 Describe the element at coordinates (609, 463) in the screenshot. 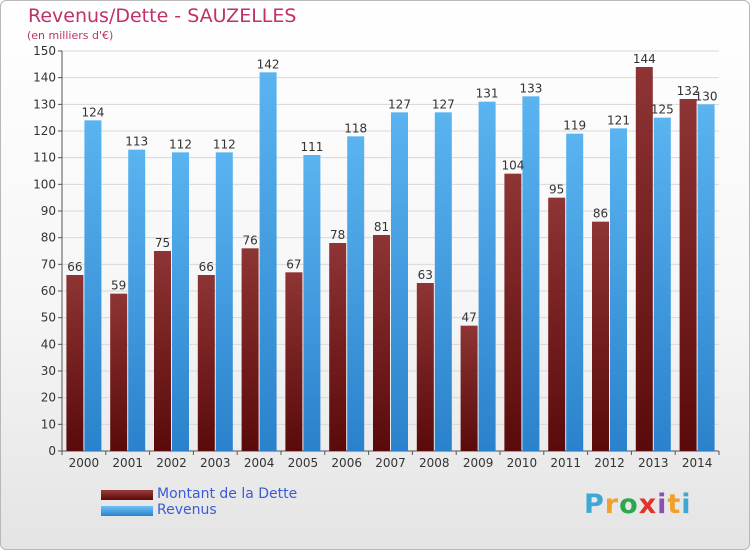

I see `x-tick-label: 2012` at that location.